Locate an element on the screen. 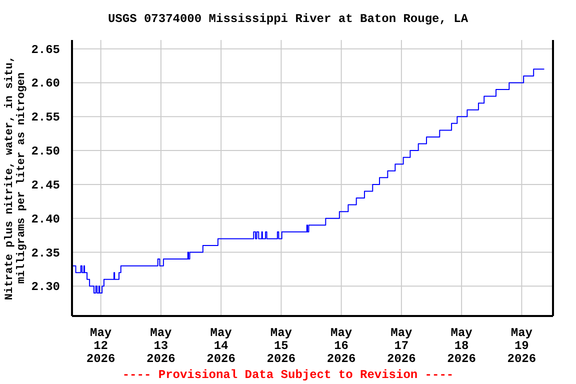  y-tick-label: 2.55 is located at coordinates (45, 117).